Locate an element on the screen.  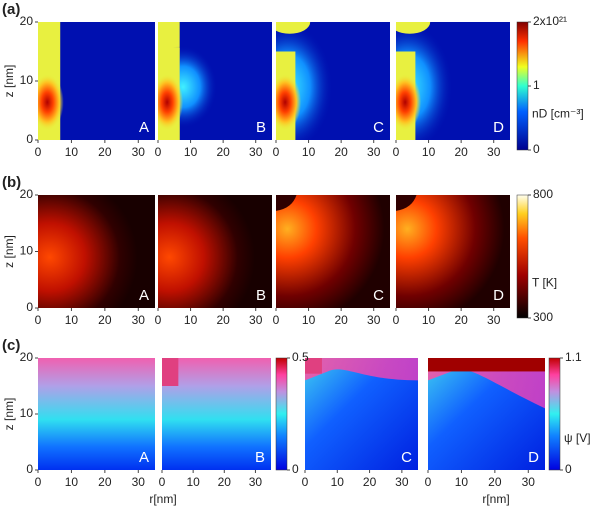
colorbar-tick-label: 2x10²¹ is located at coordinates (550, 21).